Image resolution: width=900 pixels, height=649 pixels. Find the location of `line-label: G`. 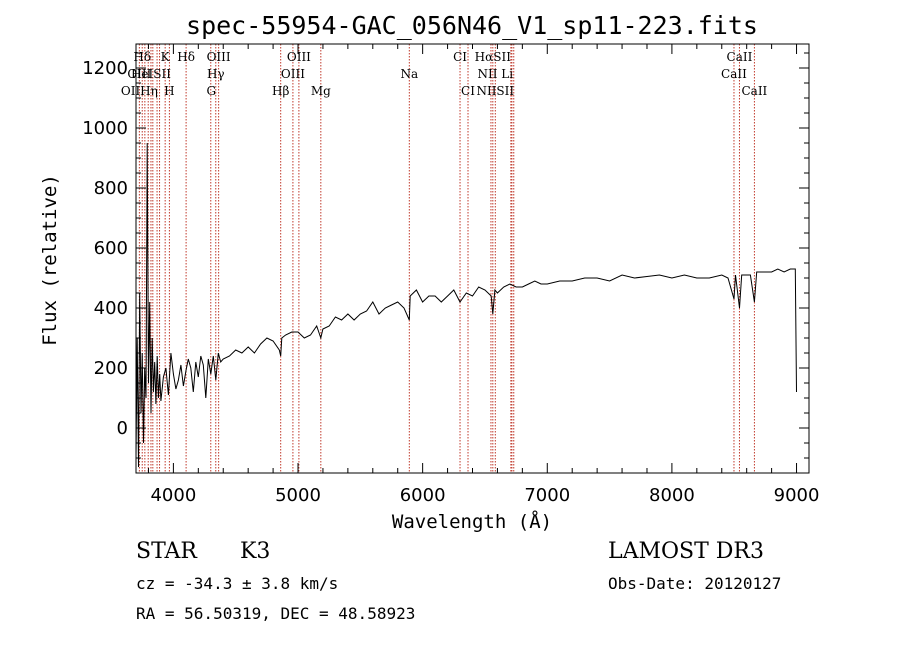

line-label: G is located at coordinates (211, 91).